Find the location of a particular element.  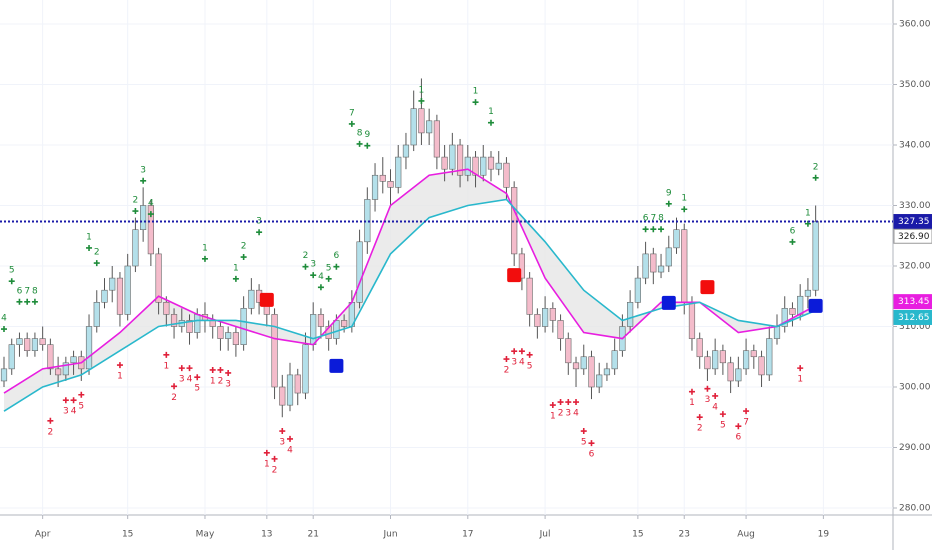

x-tick-label: 15 is located at coordinates (127, 535).